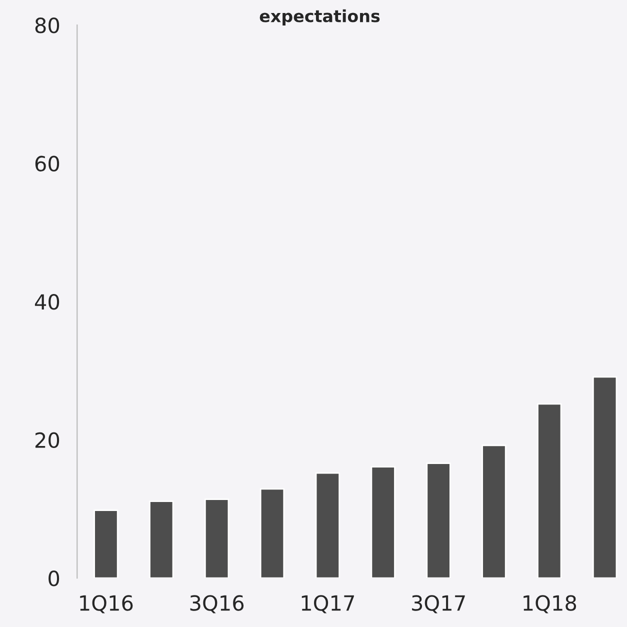  I want to click on y-tick-label: 0, so click(54, 578).